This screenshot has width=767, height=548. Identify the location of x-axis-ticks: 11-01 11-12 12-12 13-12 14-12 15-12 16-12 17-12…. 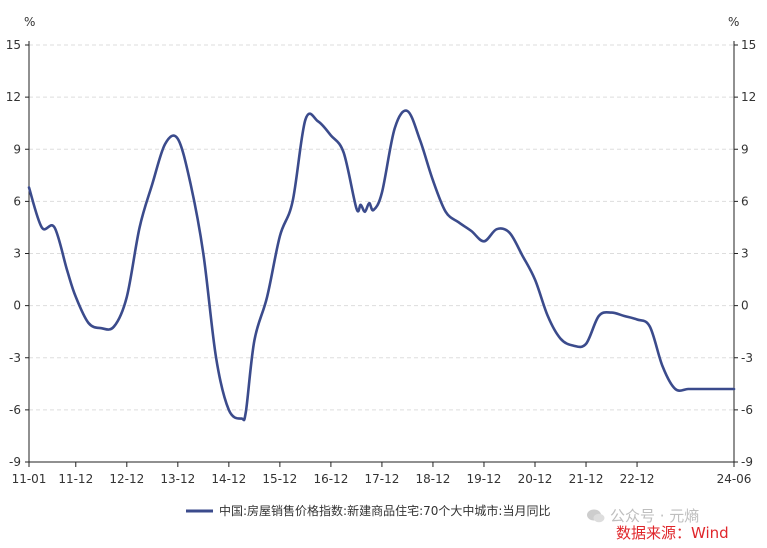
(382, 479).